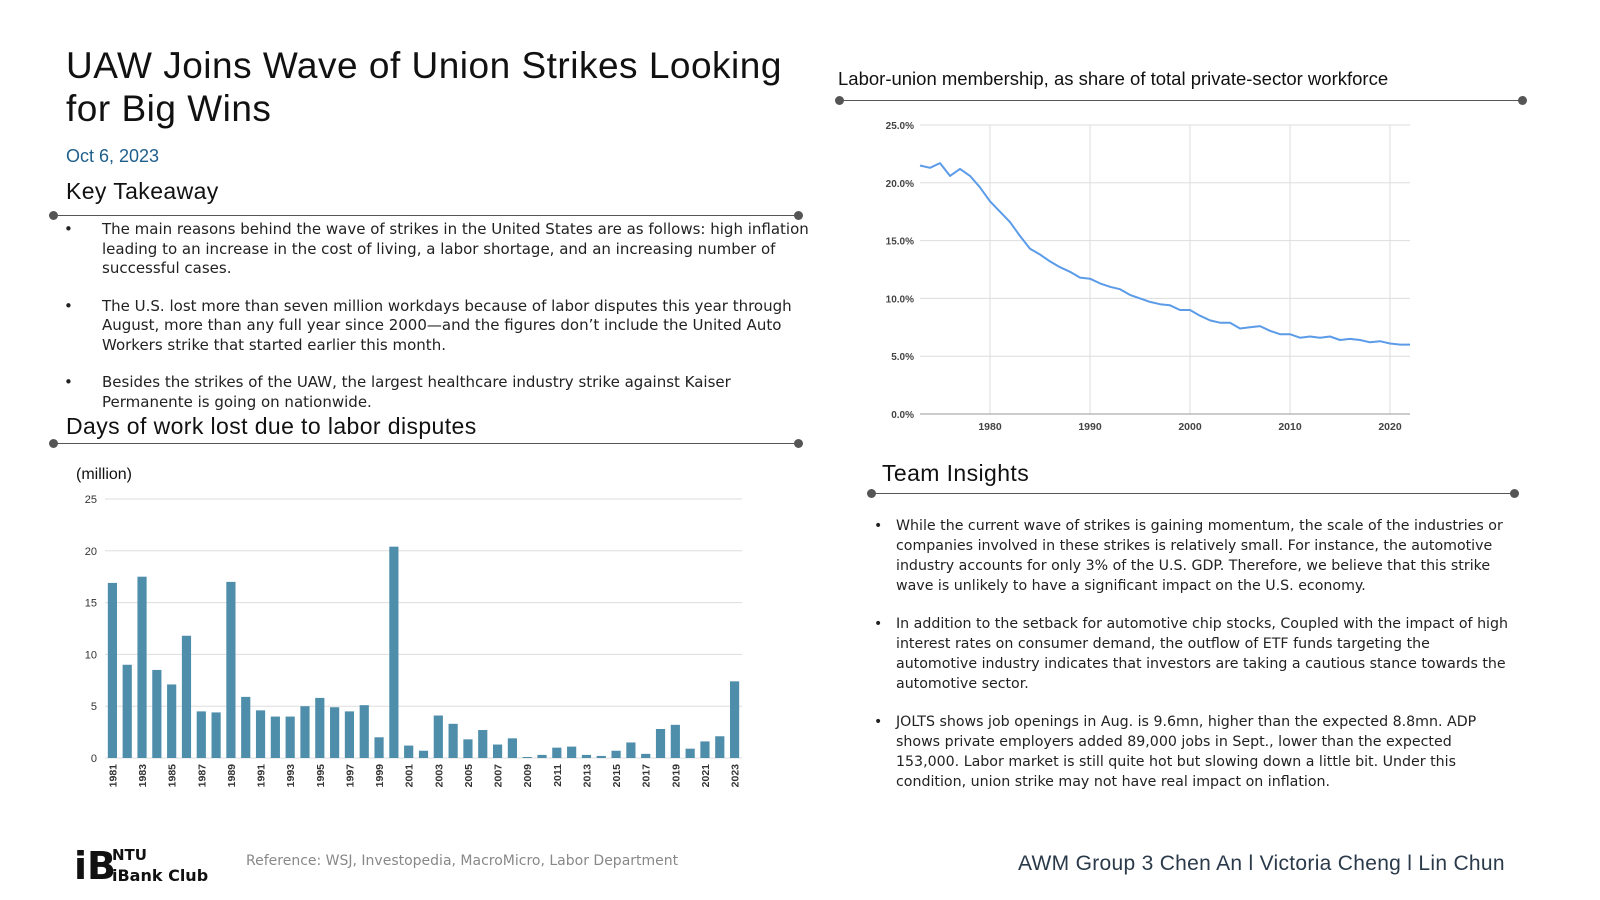  I want to click on team-insights-rule, so click(1193, 493).